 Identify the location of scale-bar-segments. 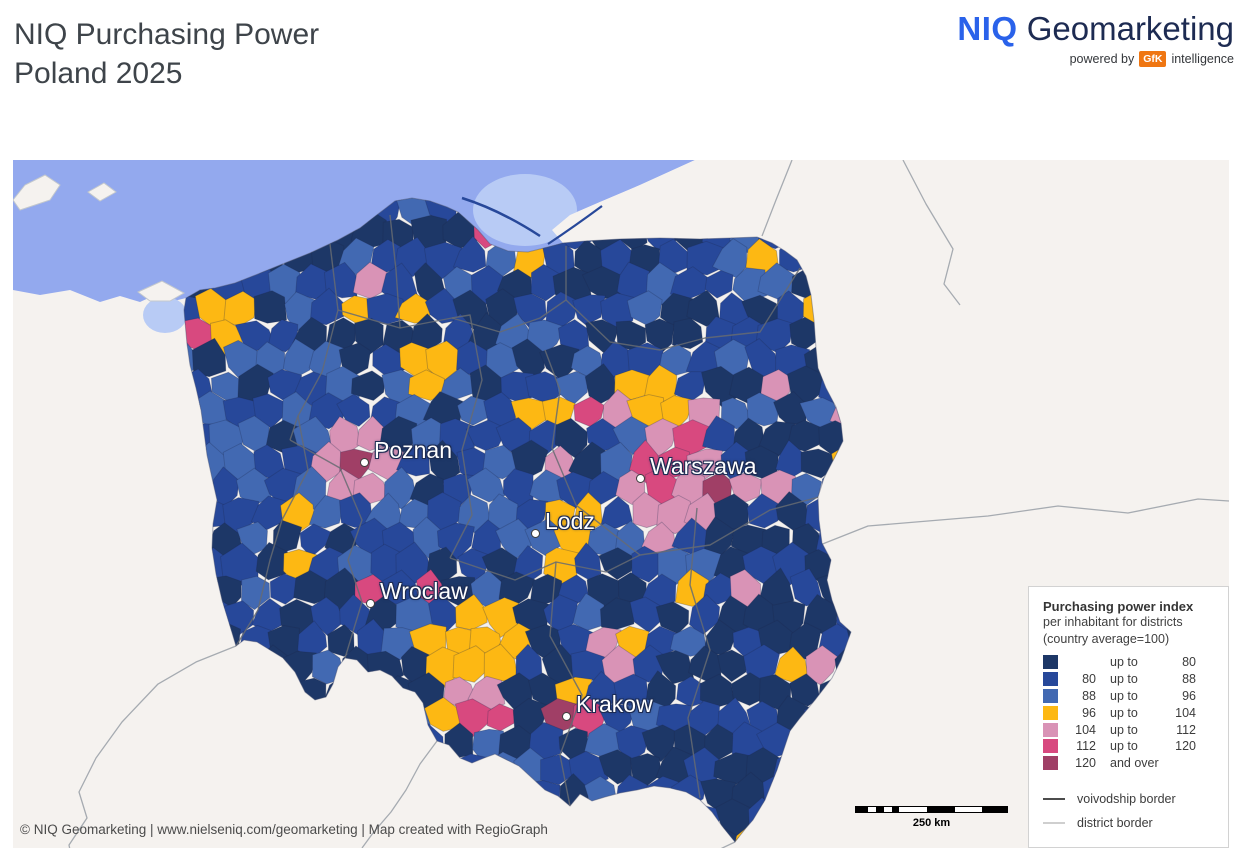
(931, 809).